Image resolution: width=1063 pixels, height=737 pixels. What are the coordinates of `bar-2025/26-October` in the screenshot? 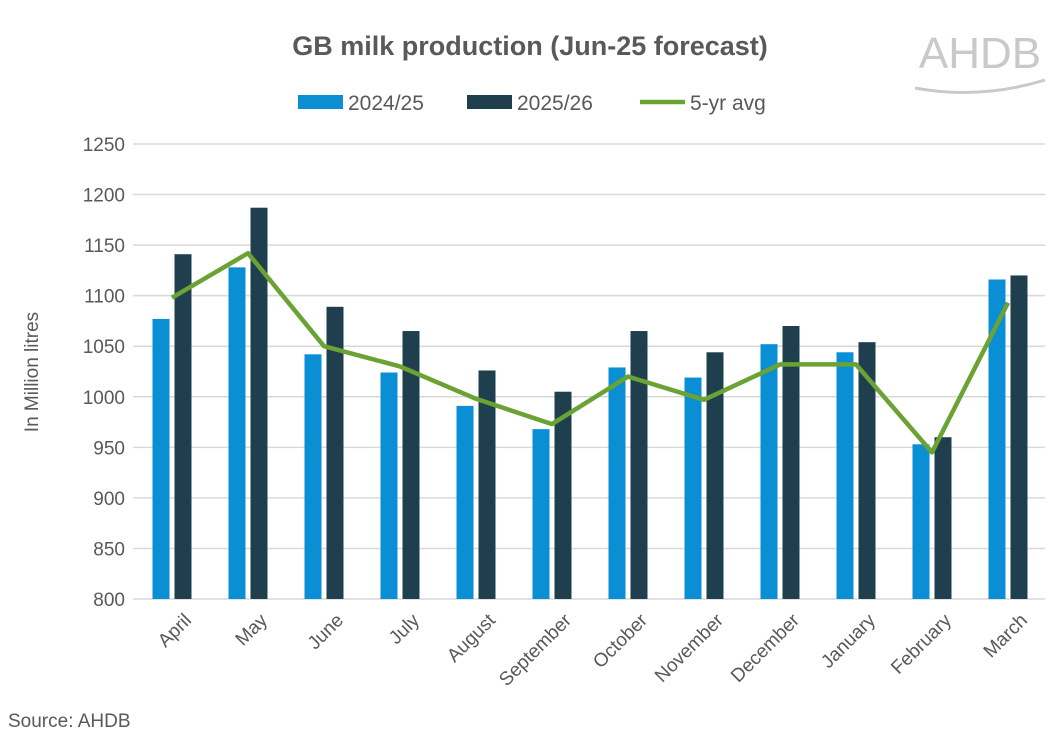 It's located at (639, 465).